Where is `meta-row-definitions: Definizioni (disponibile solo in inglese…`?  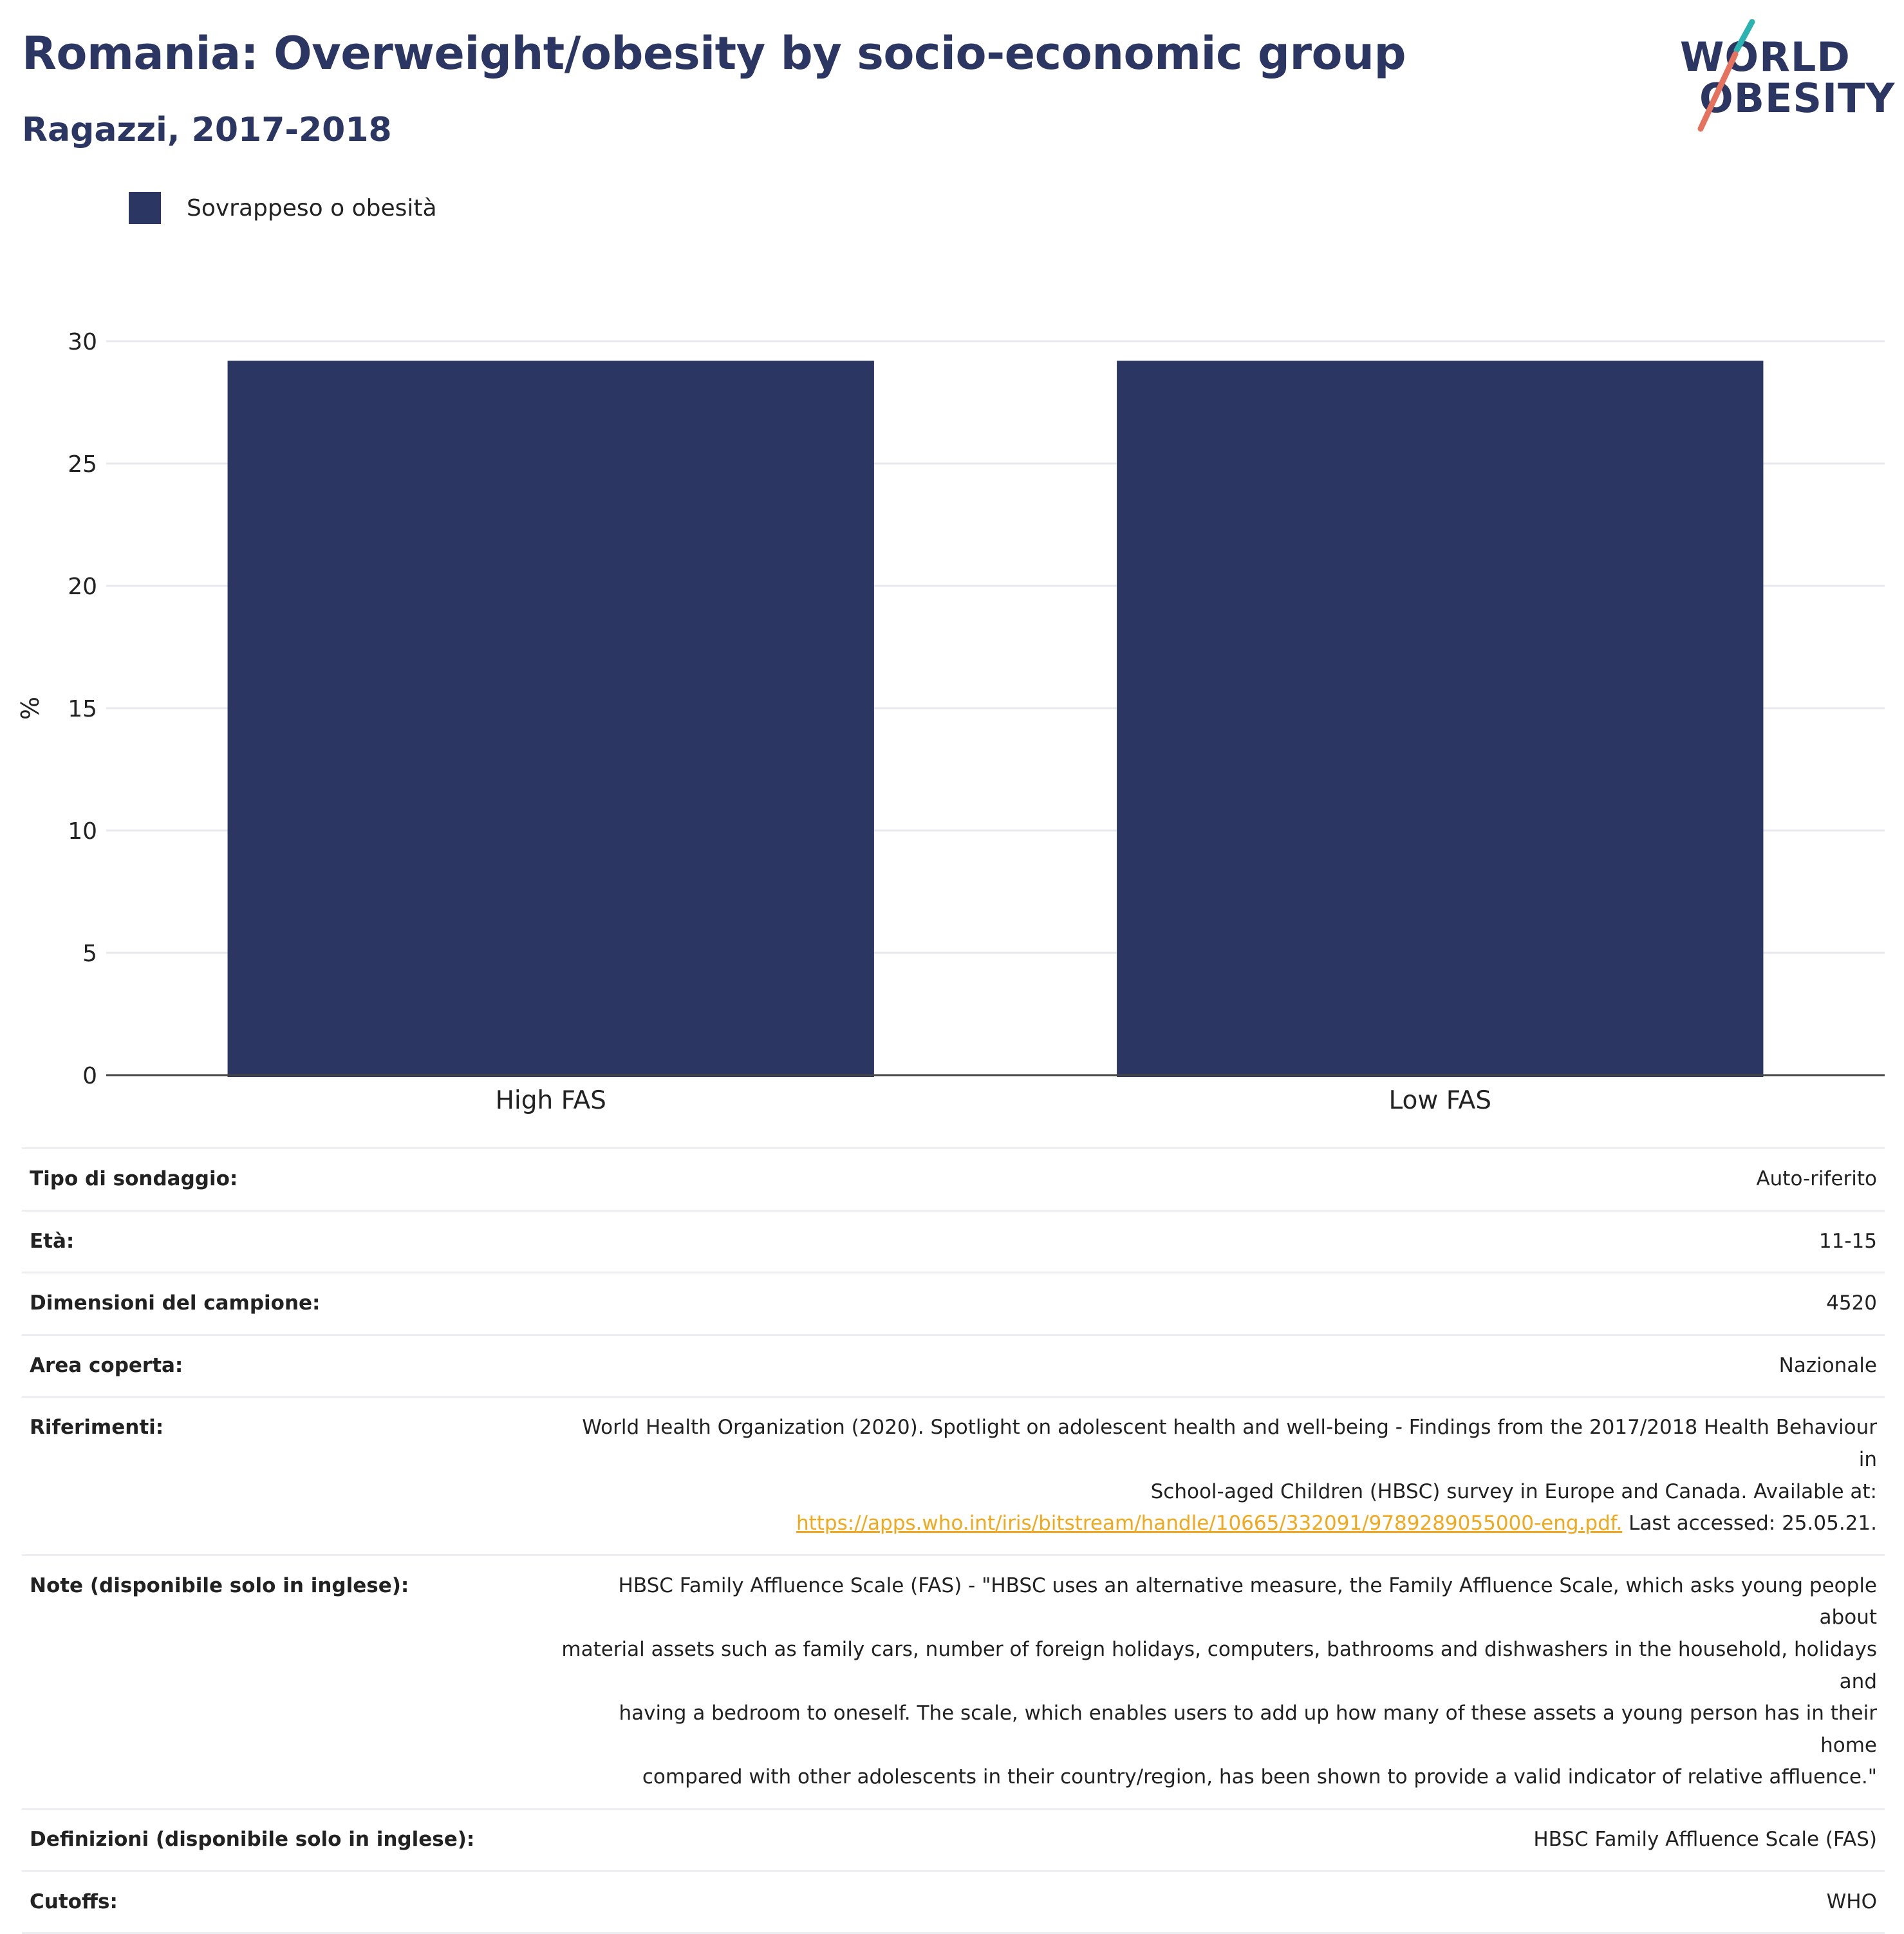
meta-row-definitions: Definizioni (disponibile solo in inglese… is located at coordinates (953, 1839).